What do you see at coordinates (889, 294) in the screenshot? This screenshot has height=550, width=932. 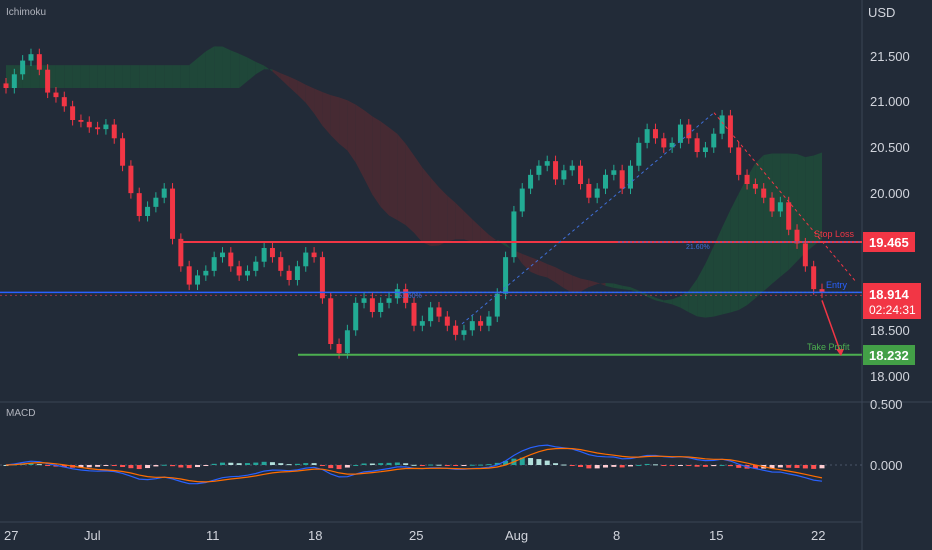 I see `current-price: 18.914` at bounding box center [889, 294].